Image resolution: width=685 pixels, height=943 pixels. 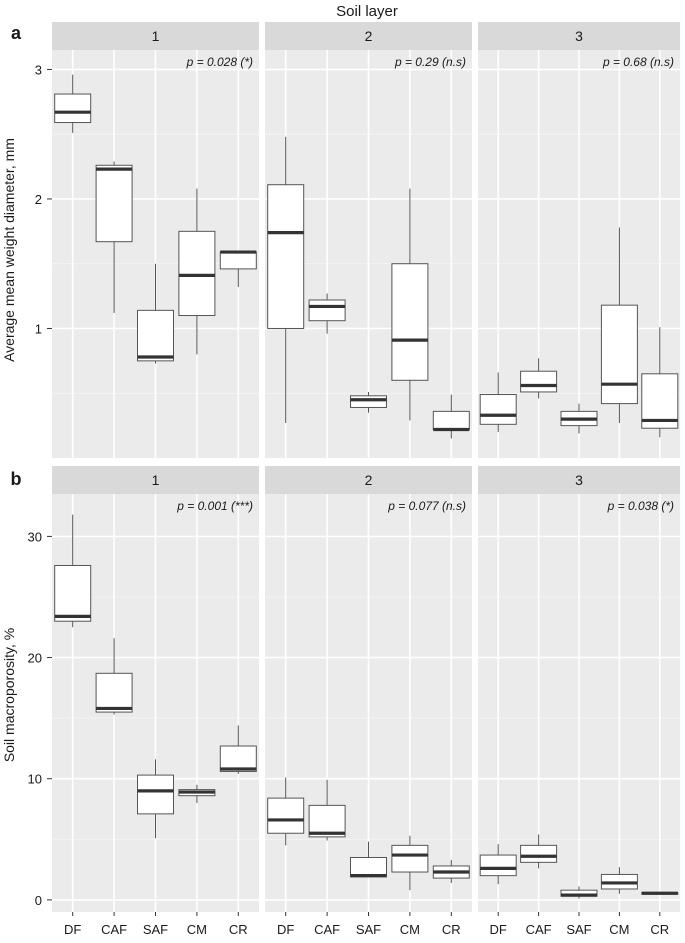 I want to click on panel-label: a, so click(x=16, y=33).